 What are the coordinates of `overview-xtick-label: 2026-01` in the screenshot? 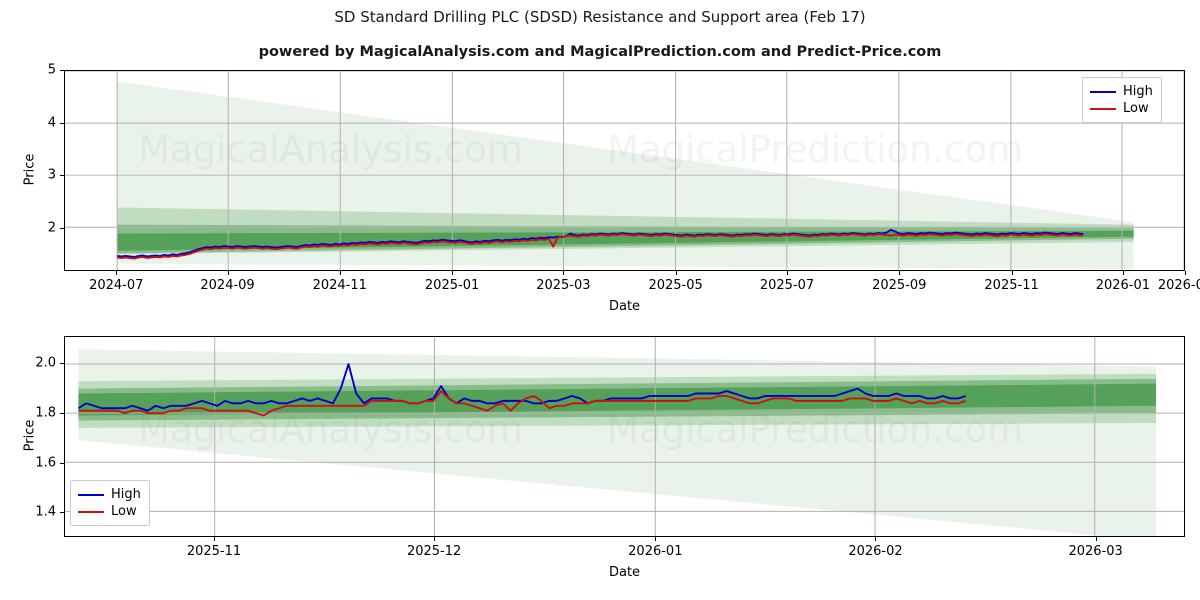 It's located at (1123, 285).